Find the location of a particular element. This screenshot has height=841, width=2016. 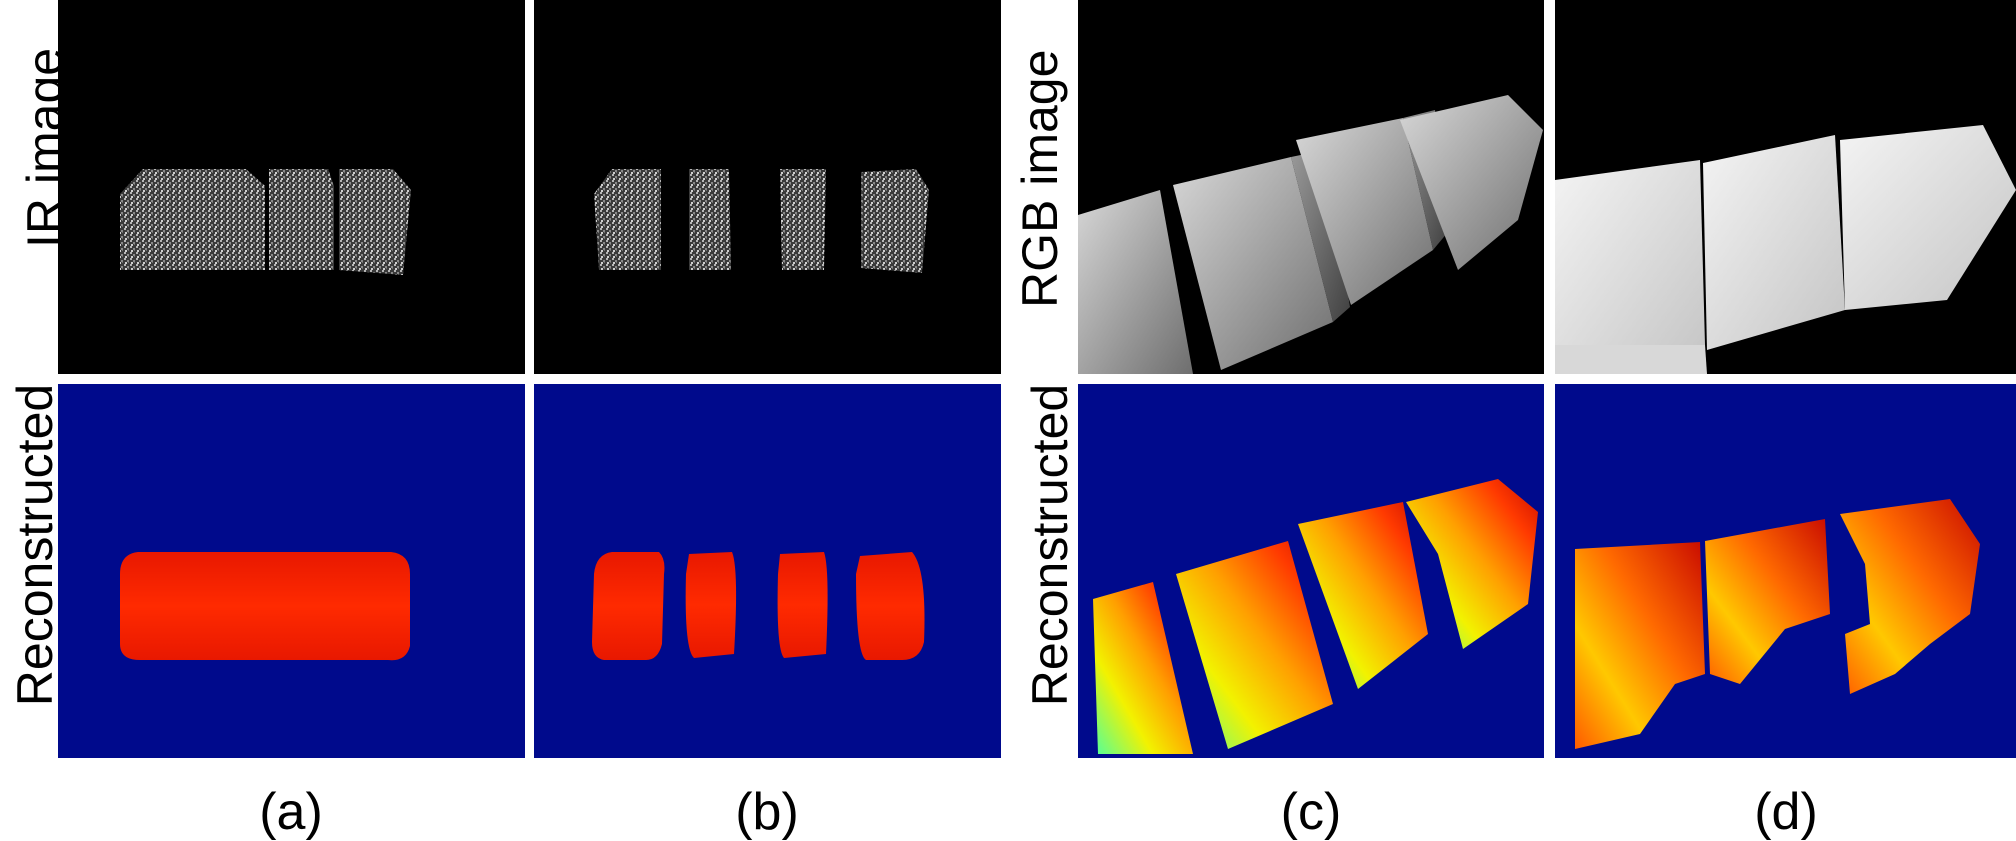

panel-b-reconstructed is located at coordinates (767, 571).